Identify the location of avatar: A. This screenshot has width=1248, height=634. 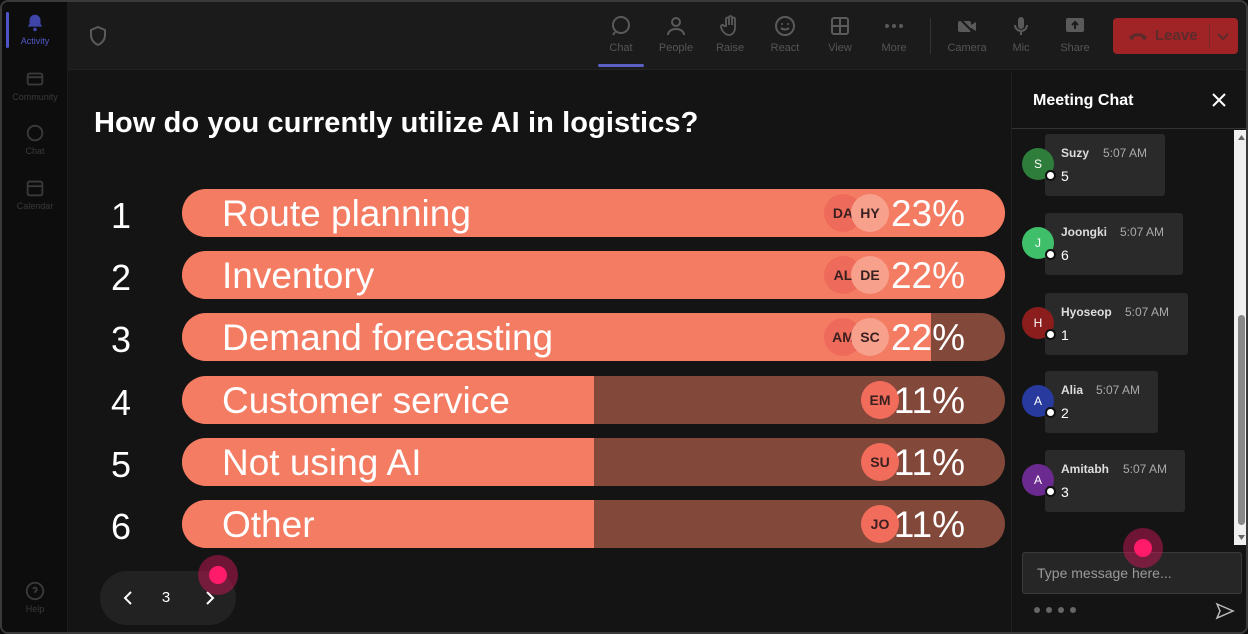
(1038, 480).